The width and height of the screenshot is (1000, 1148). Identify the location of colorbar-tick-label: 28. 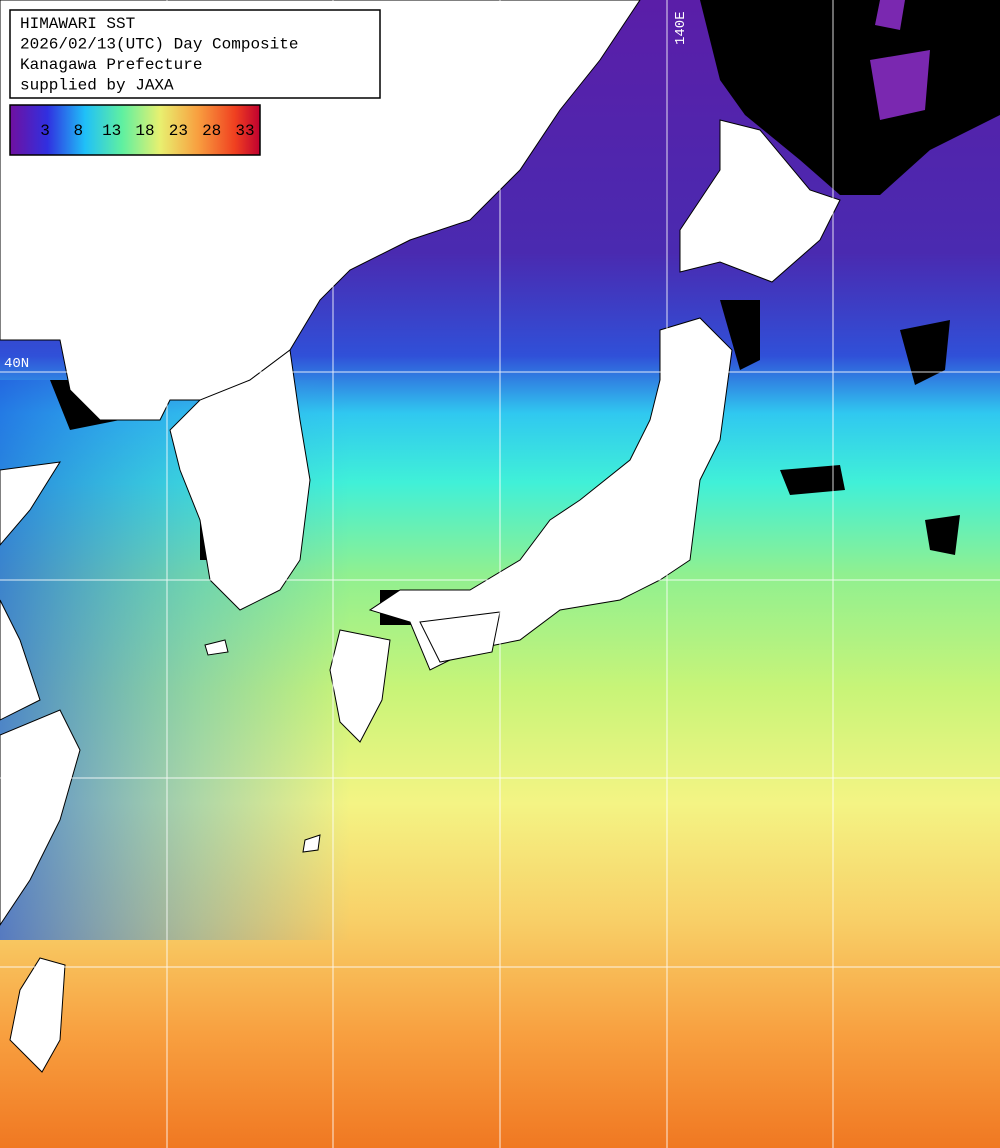
(211, 131).